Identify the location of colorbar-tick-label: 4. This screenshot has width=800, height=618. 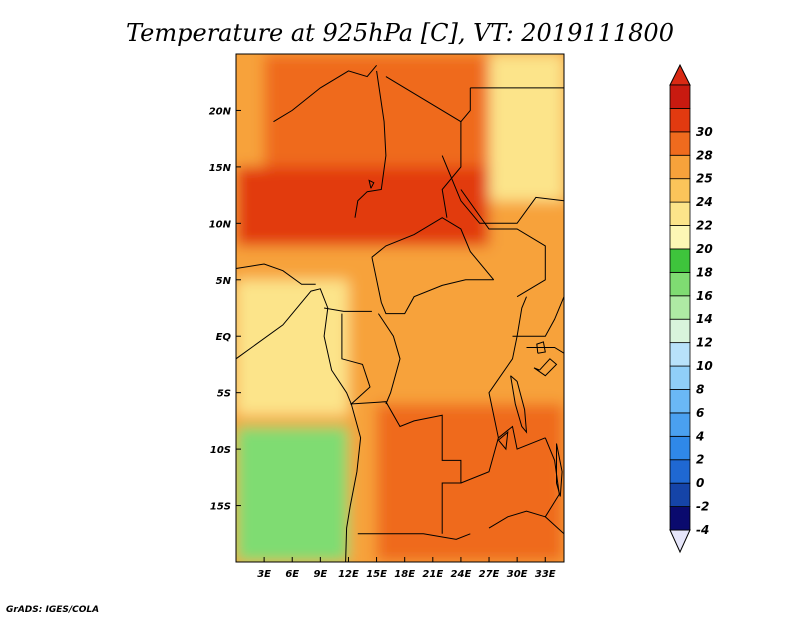
(699, 436).